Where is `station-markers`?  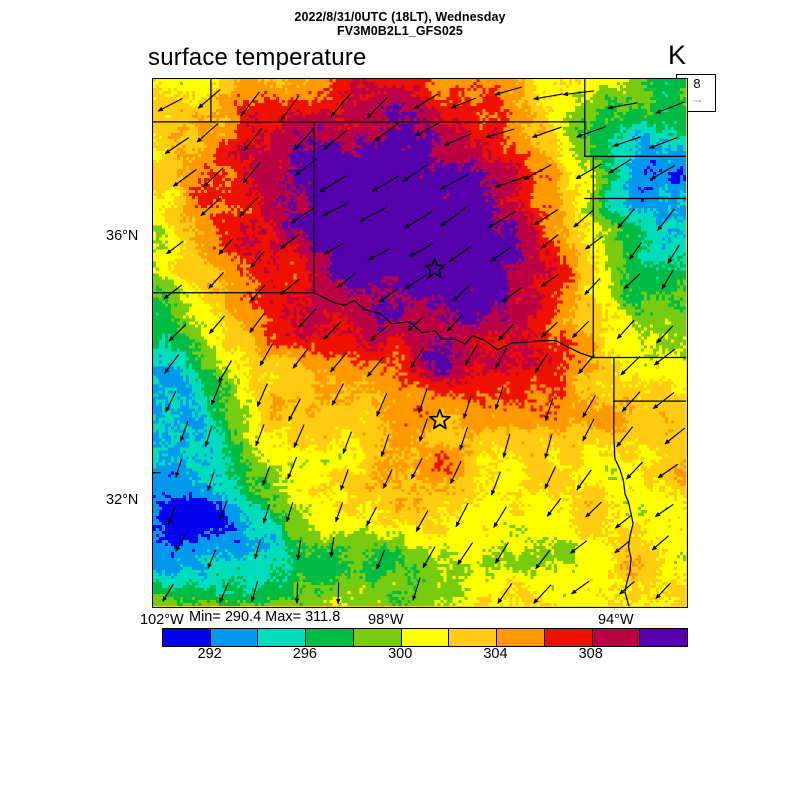
station-markers is located at coordinates (437, 343).